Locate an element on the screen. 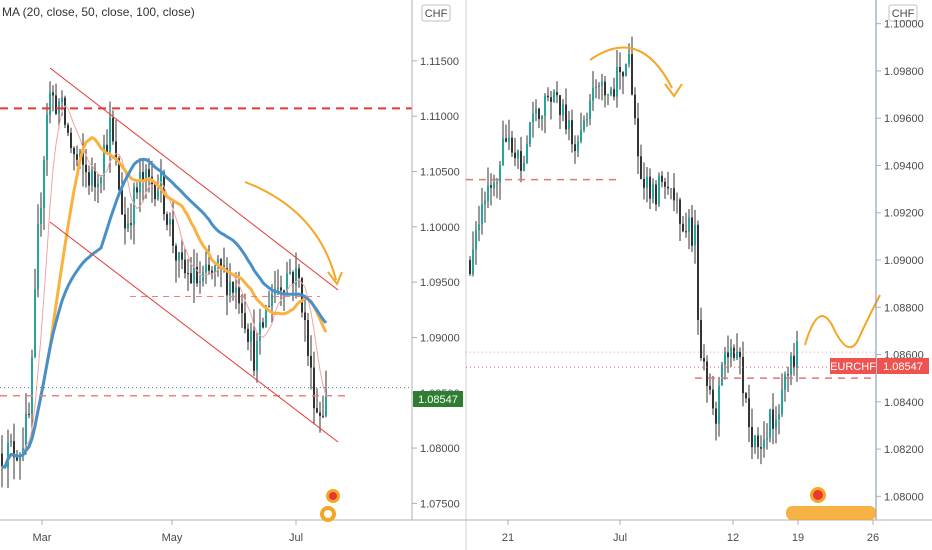 The height and width of the screenshot is (550, 932). right-x-tick-label: 12 is located at coordinates (733, 538).